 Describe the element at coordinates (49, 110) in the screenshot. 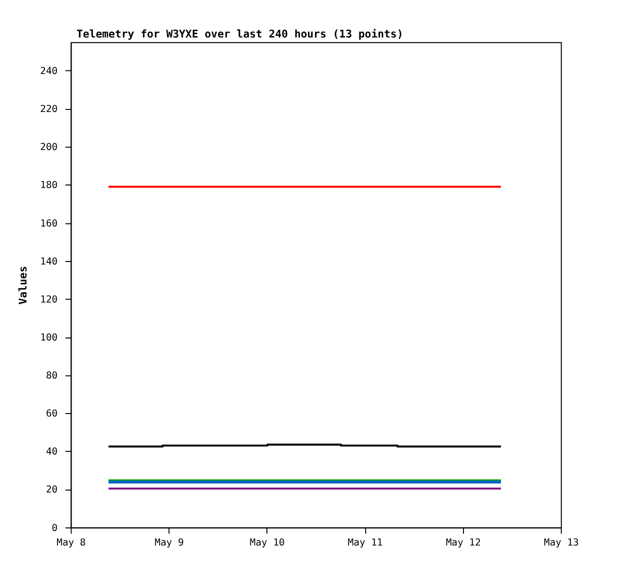

I see `y-tick-label: 220` at that location.